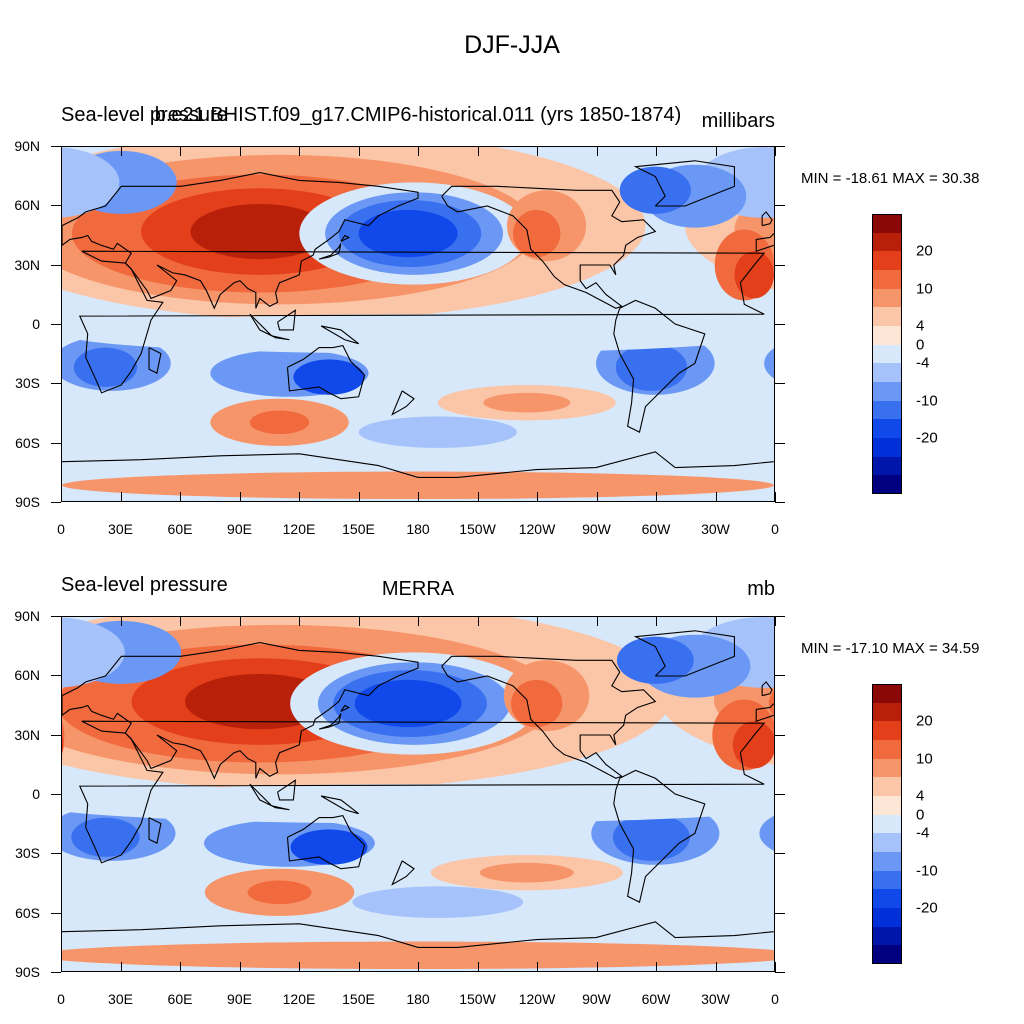  What do you see at coordinates (920, 815) in the screenshot?
I see `colorbar-label: 0` at bounding box center [920, 815].